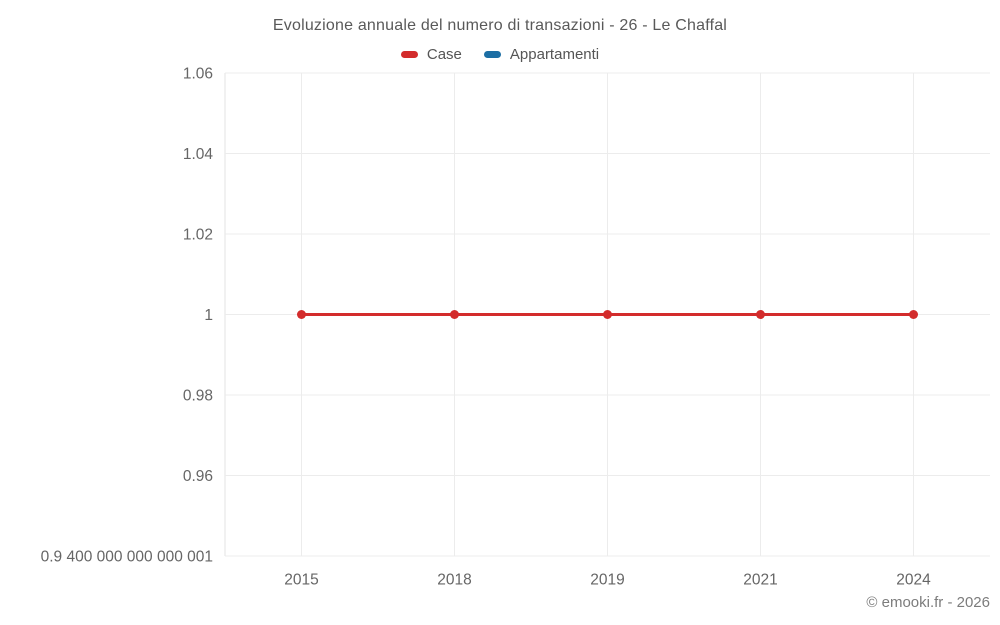 The height and width of the screenshot is (625, 1000). What do you see at coordinates (409, 54) in the screenshot?
I see `legend-swatch-case` at bounding box center [409, 54].